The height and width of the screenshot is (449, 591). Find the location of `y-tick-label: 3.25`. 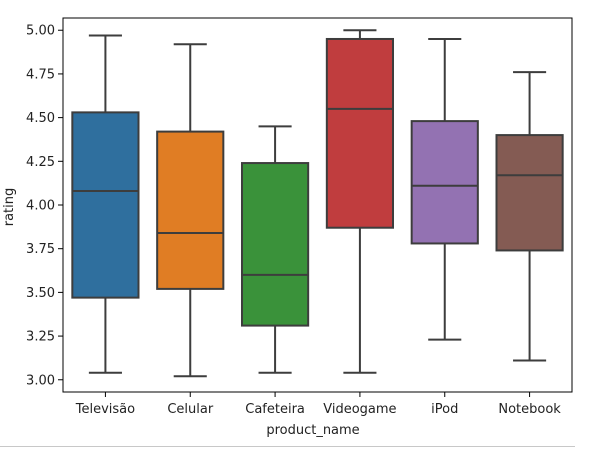

y-tick-label: 3.25 is located at coordinates (40, 337).